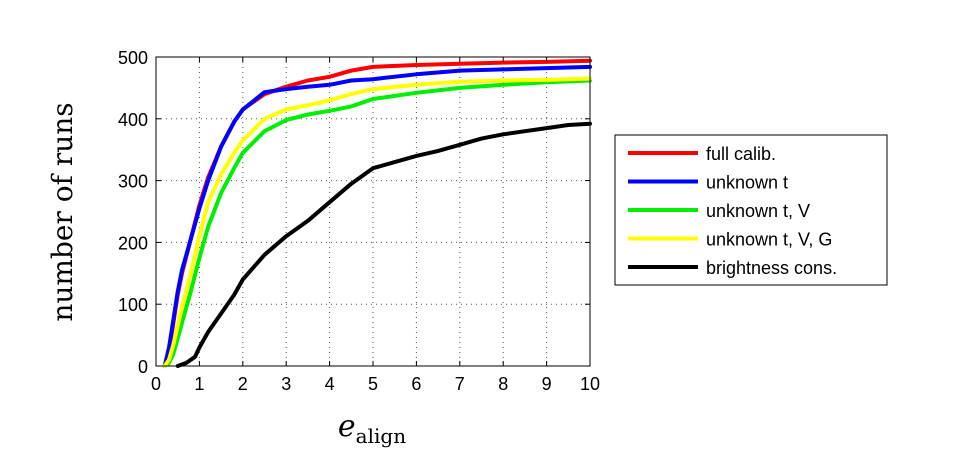 The image size is (979, 463). I want to click on legend-label: unknown t, V, so click(758, 211).